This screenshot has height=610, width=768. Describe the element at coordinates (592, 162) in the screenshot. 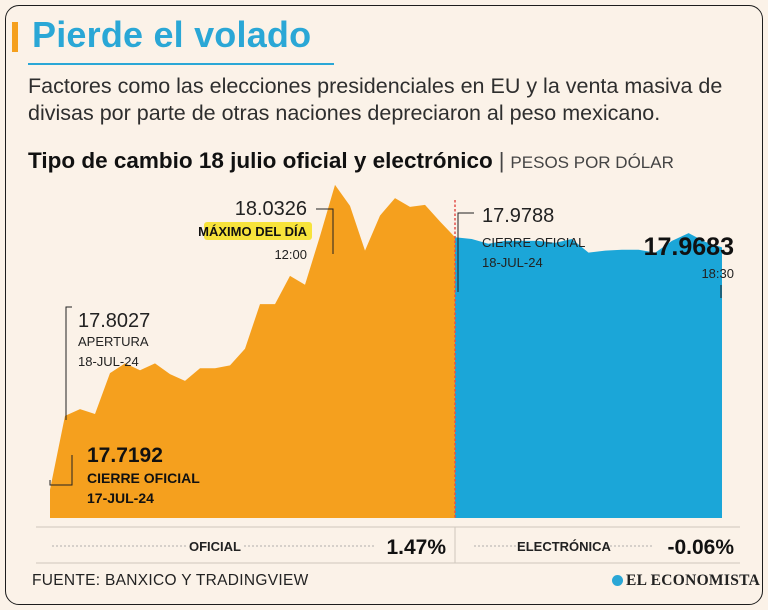

I see `chart-unit: PESOS POR DÓLAR` at that location.